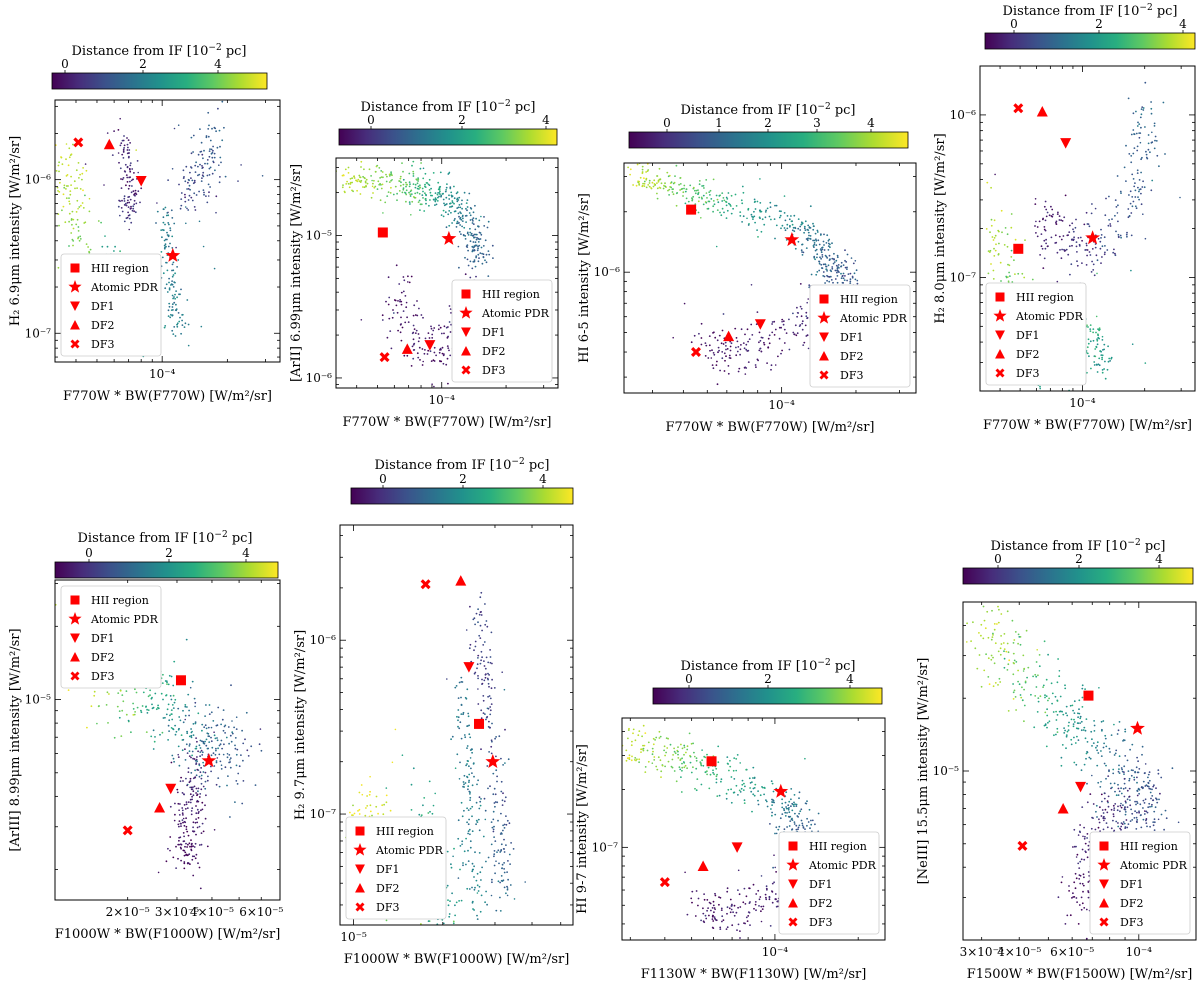 The image size is (1200, 991). I want to click on x-tick-label: 4×10⁻⁵, so click(1019, 952).